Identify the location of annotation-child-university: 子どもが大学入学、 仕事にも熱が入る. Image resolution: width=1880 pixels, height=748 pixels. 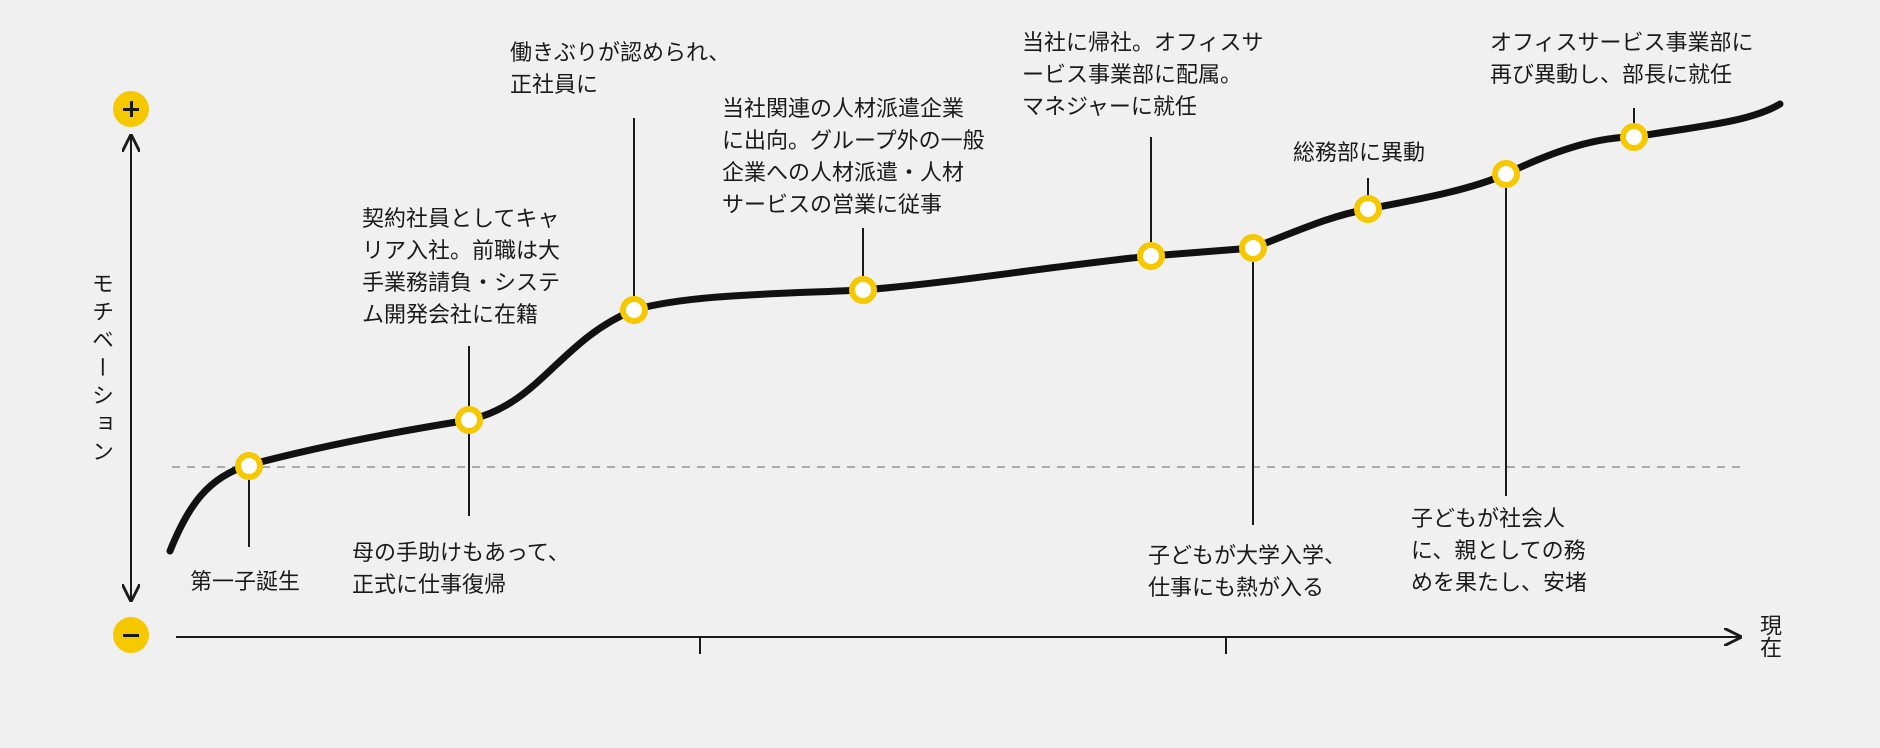
(1247, 572).